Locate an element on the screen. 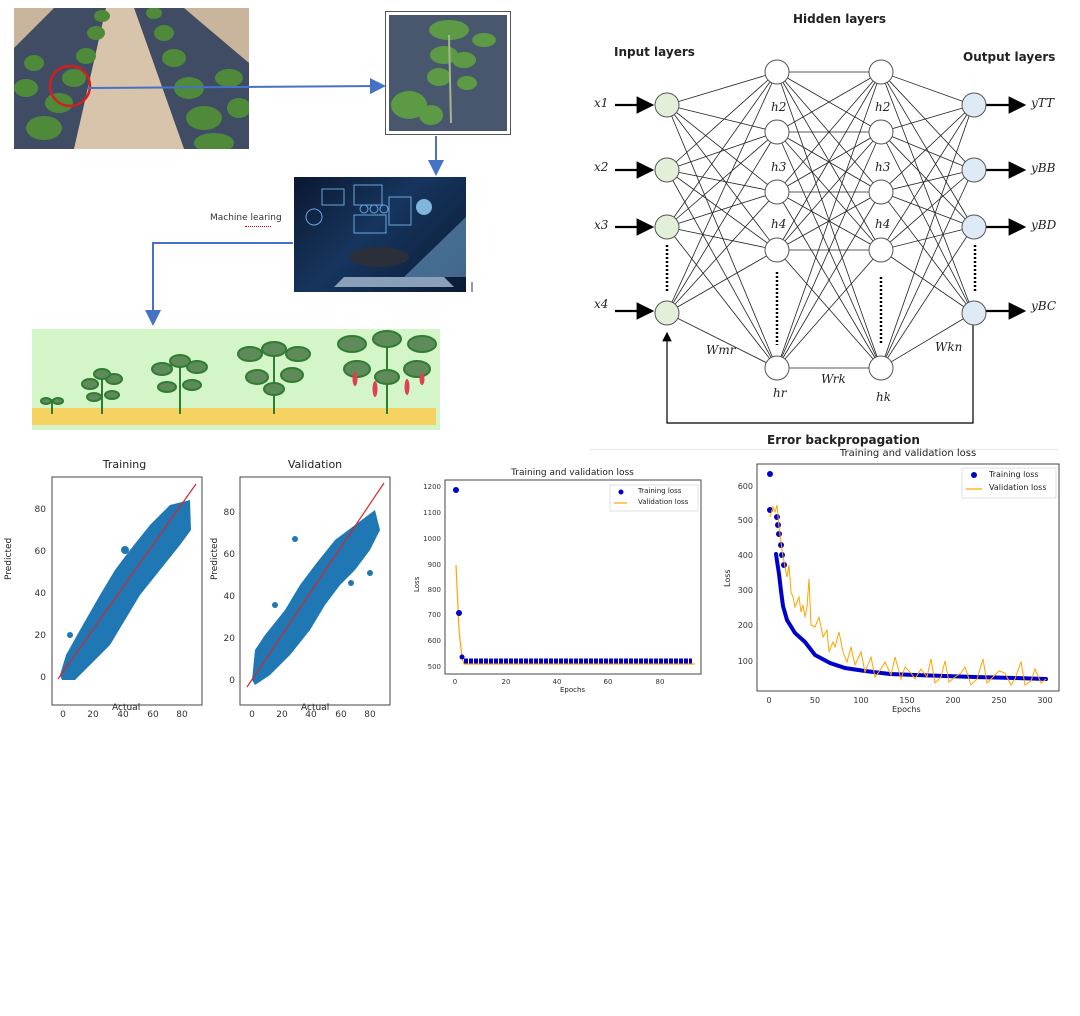 This screenshot has width=1080, height=1016. hidden2-nodes is located at coordinates (881, 220).